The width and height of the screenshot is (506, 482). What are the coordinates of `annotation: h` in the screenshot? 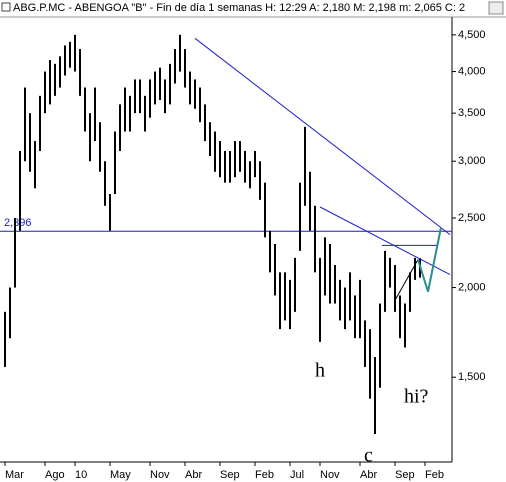 It's located at (320, 371).